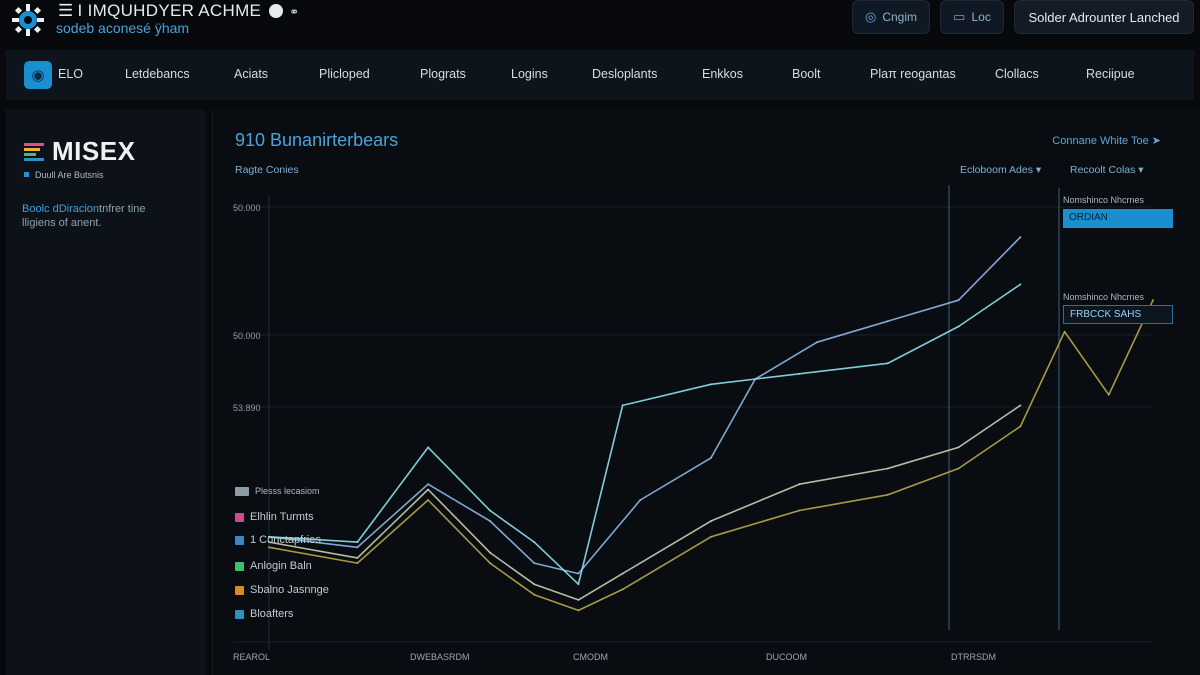 The height and width of the screenshot is (675, 1200). What do you see at coordinates (440, 657) in the screenshot?
I see `x-tick-label: DWEBASRDM` at bounding box center [440, 657].